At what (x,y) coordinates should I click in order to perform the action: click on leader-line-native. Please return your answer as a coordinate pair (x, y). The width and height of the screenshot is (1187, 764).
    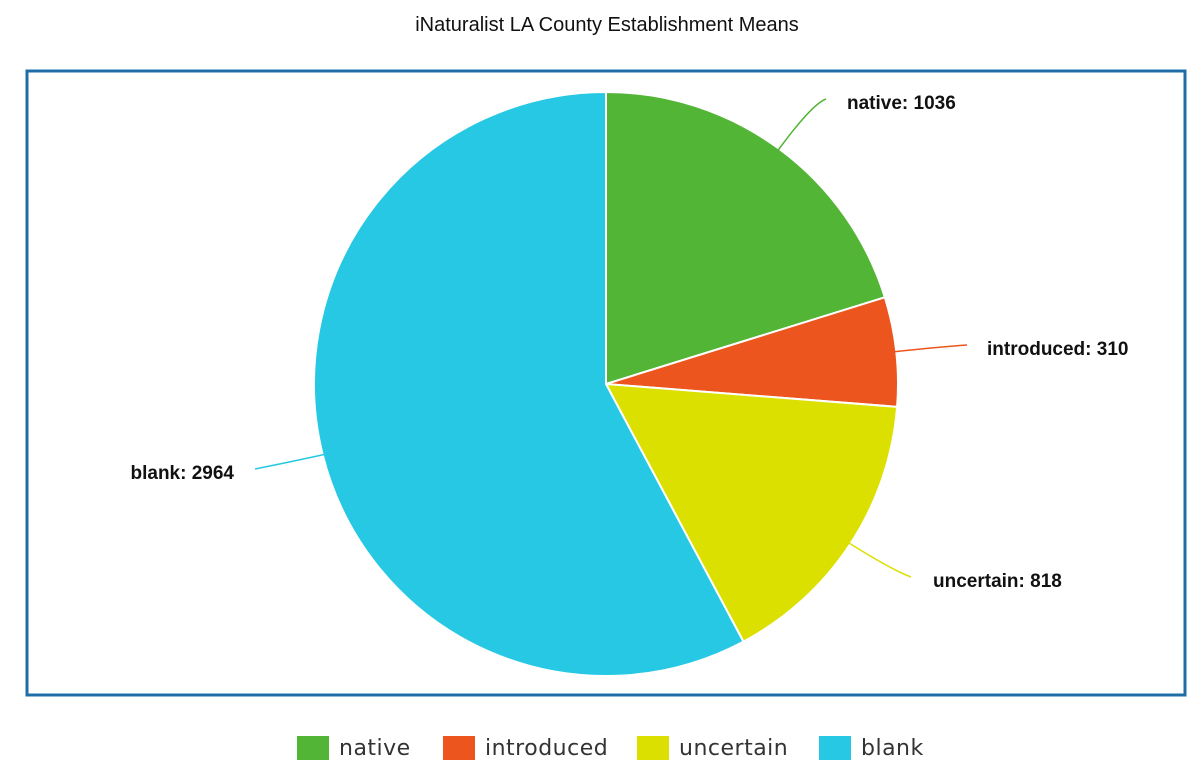
    Looking at the image, I should click on (802, 124).